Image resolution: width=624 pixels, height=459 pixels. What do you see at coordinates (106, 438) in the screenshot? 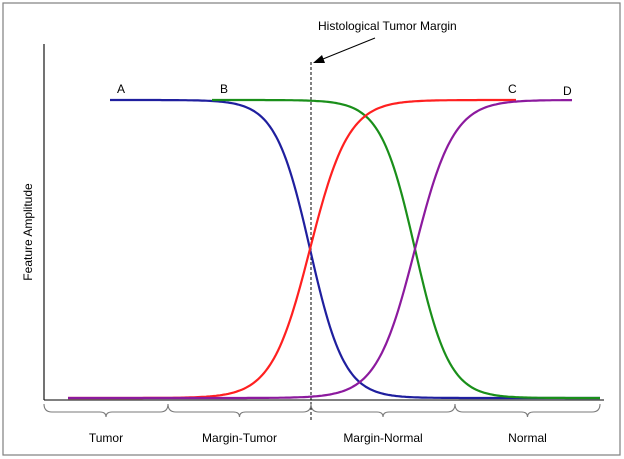
I see `region-label-tumor: Tumor` at bounding box center [106, 438].